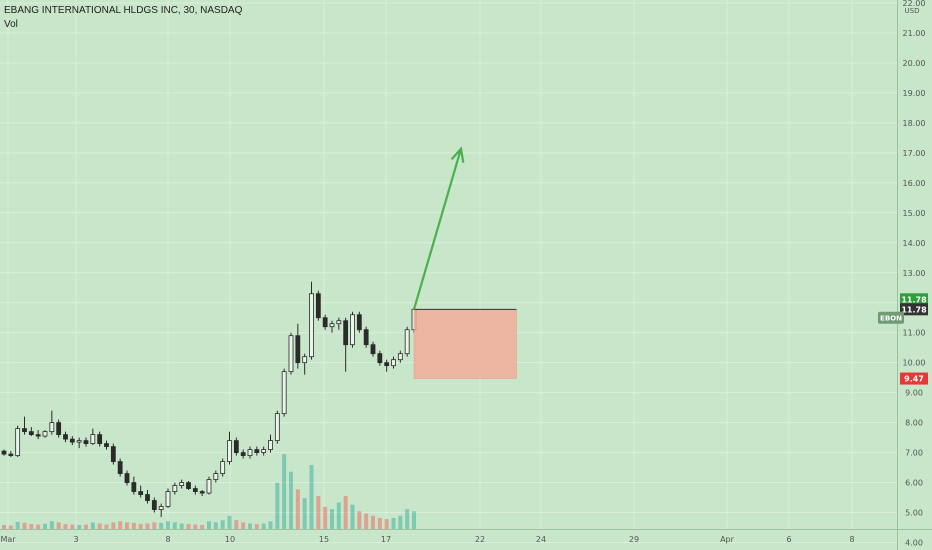 The width and height of the screenshot is (932, 550). What do you see at coordinates (914, 299) in the screenshot?
I see `price-tag-label: 11.78` at bounding box center [914, 299].